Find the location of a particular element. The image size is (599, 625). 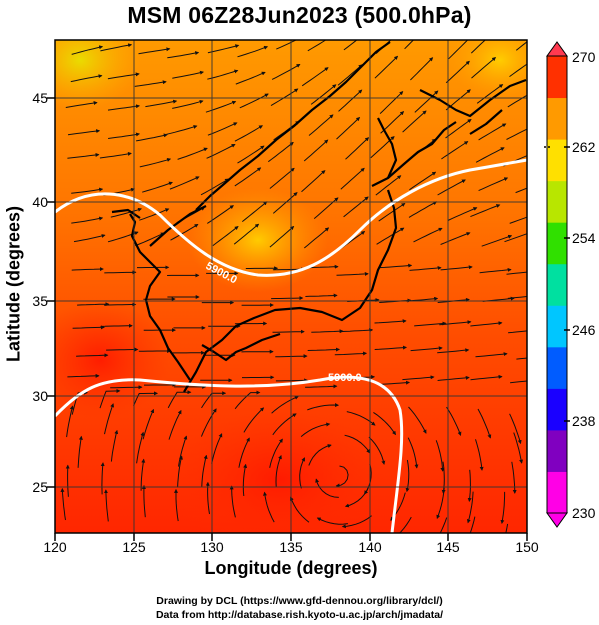

x-tick-labels: 120 125 130 135 140 145 150 is located at coordinates (291, 547).